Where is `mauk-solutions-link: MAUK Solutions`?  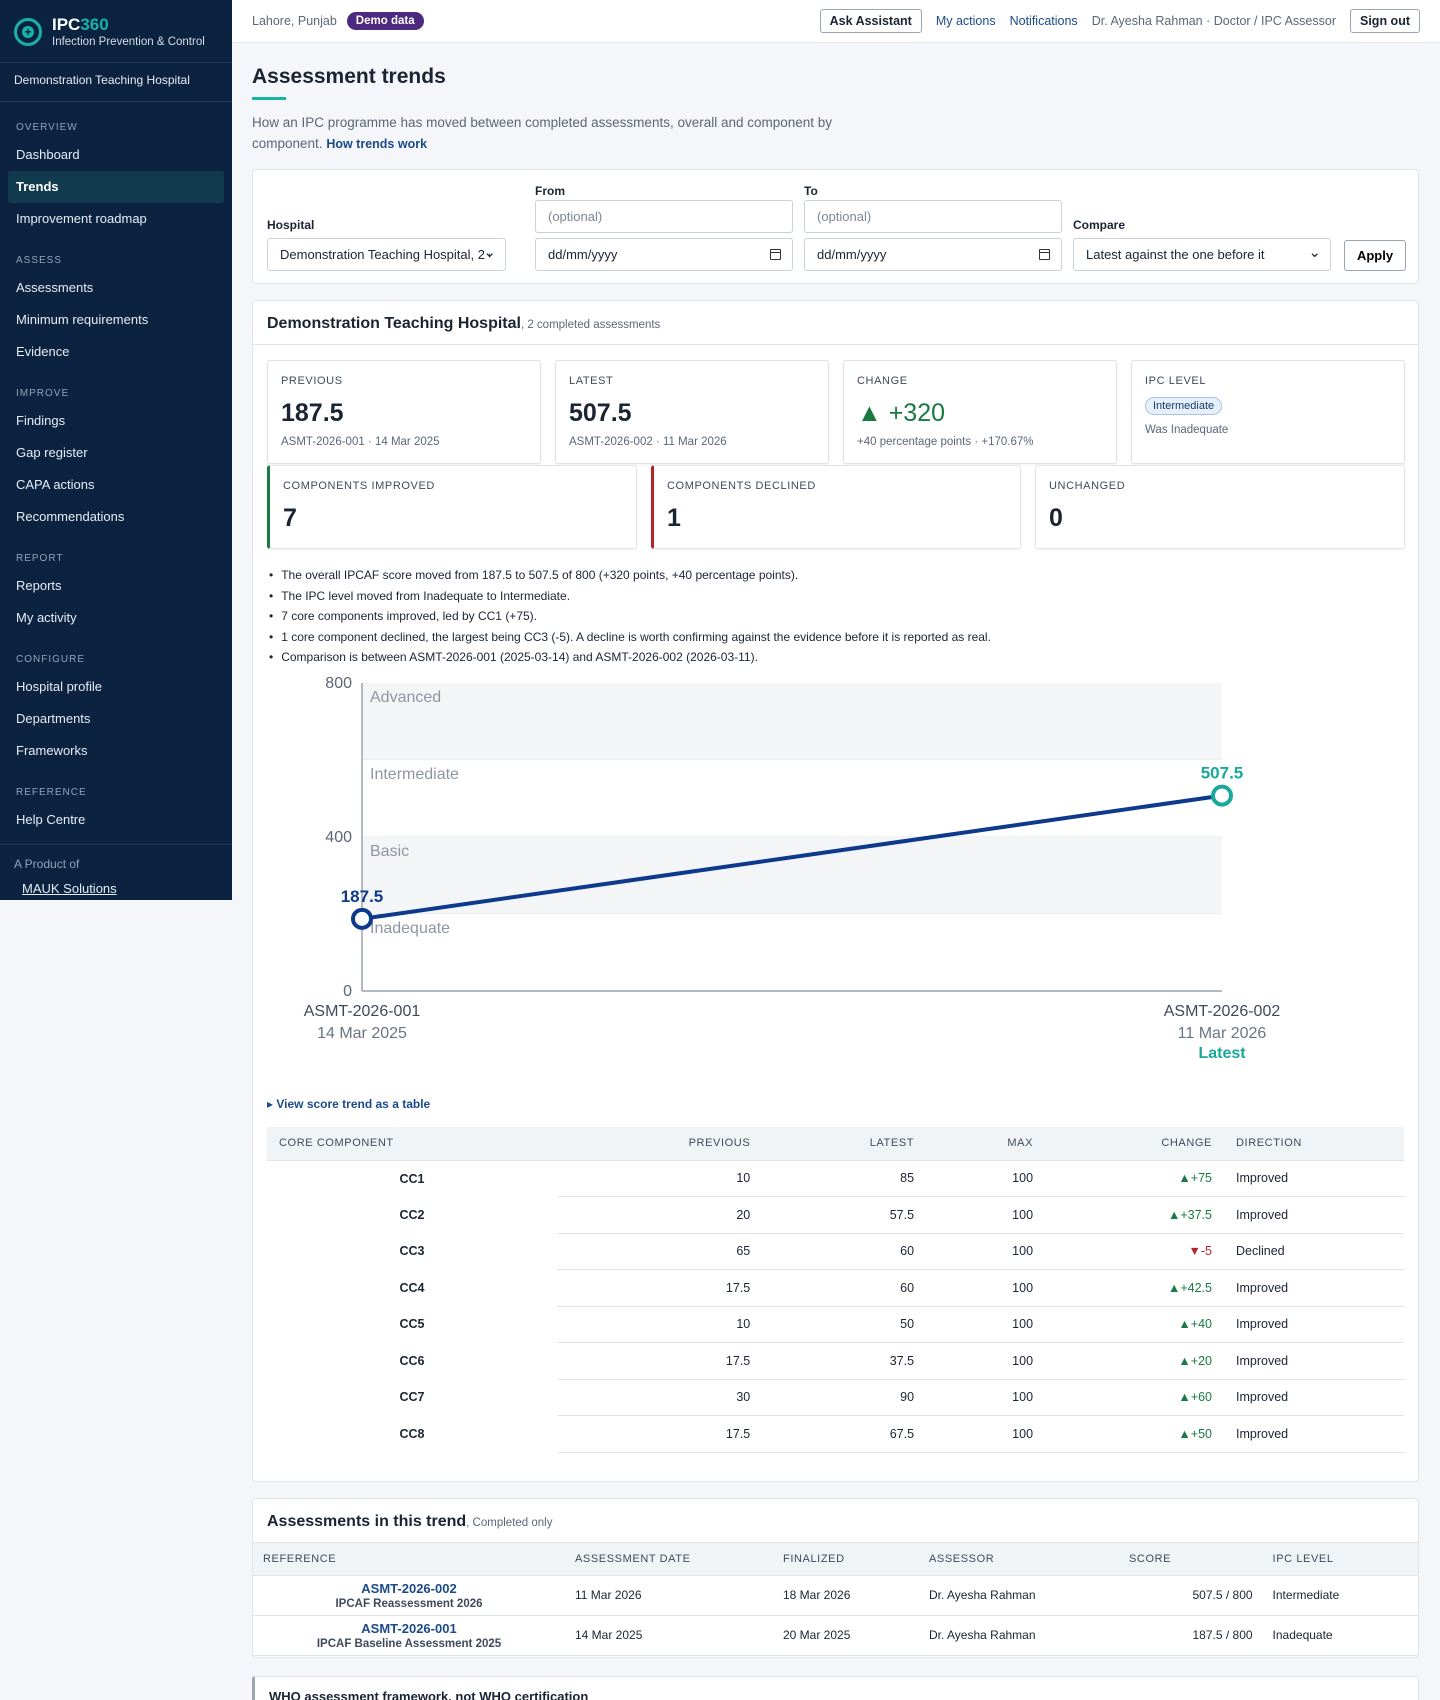 mauk-solutions-link: MAUK Solutions is located at coordinates (69, 888).